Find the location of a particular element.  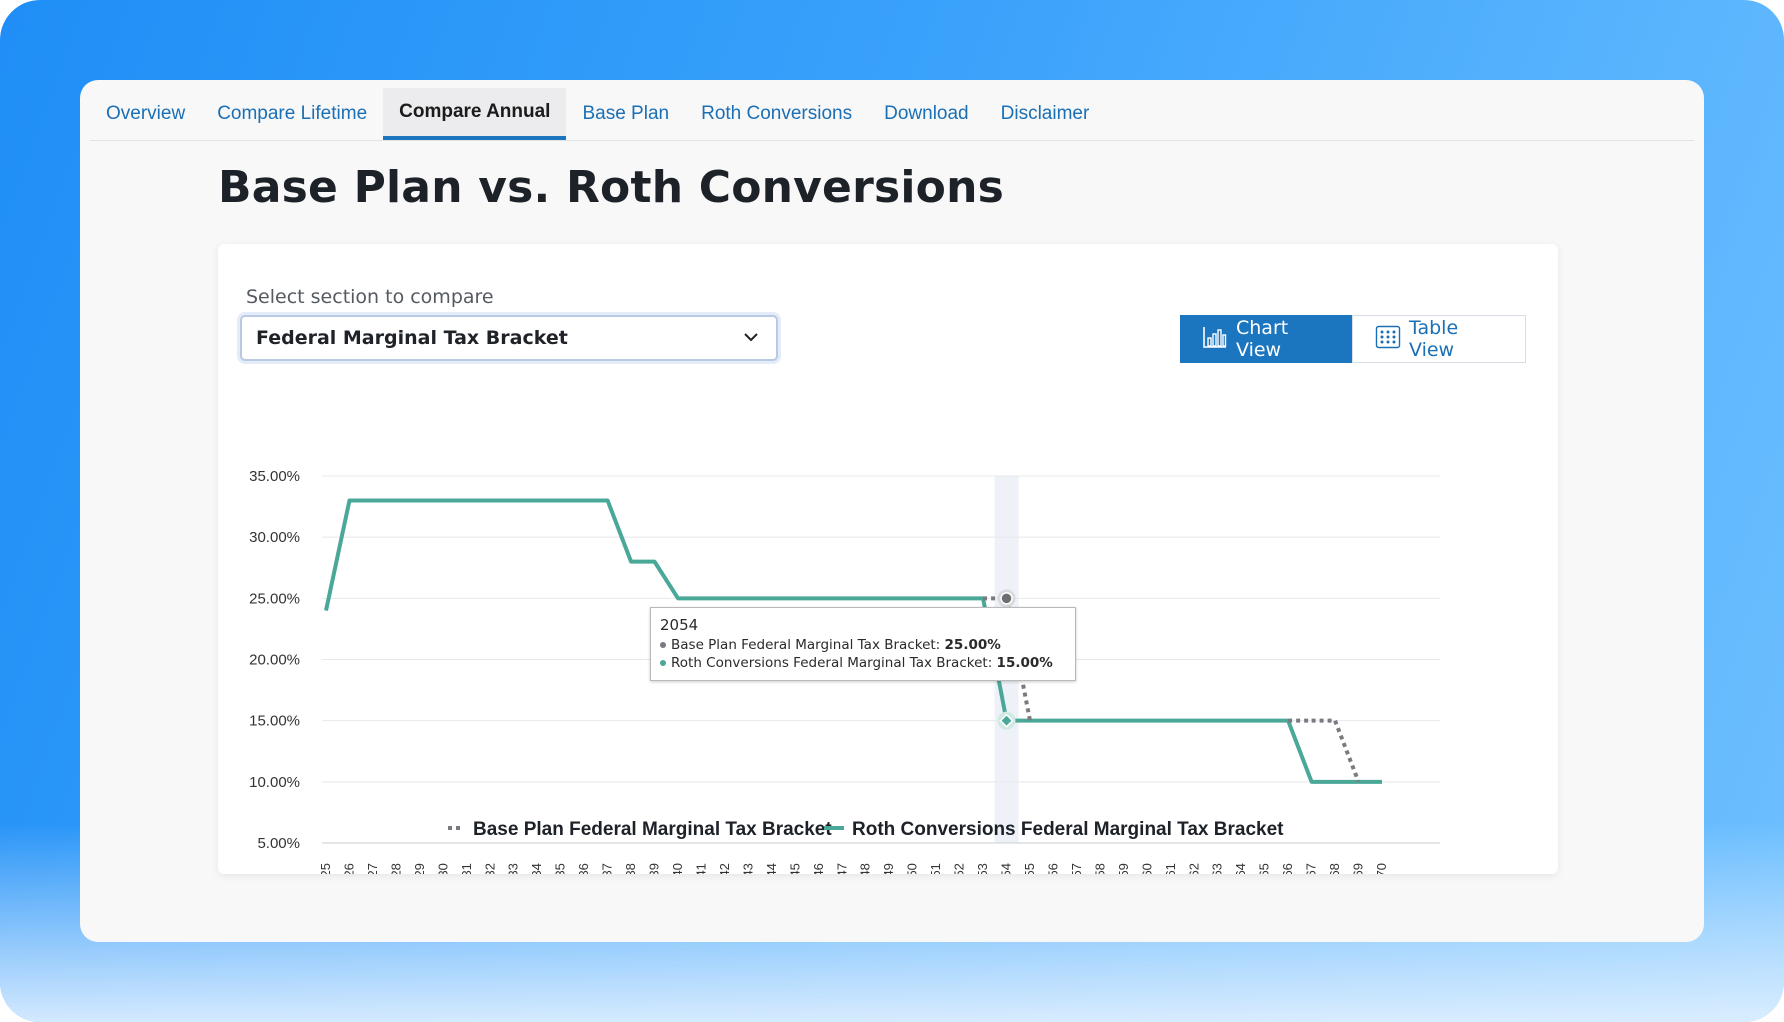

y-tick-label: 10.00% is located at coordinates (274, 782).